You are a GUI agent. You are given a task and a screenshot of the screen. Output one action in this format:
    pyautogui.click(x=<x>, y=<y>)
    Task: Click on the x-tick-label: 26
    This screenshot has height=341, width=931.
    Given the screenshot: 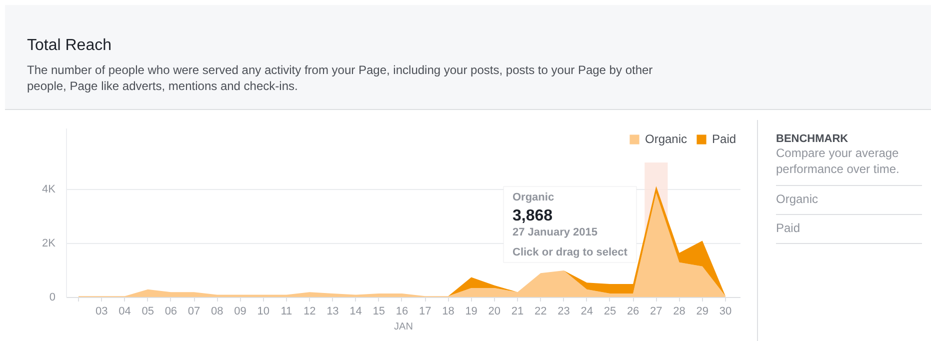 What is the action you would take?
    pyautogui.click(x=633, y=312)
    